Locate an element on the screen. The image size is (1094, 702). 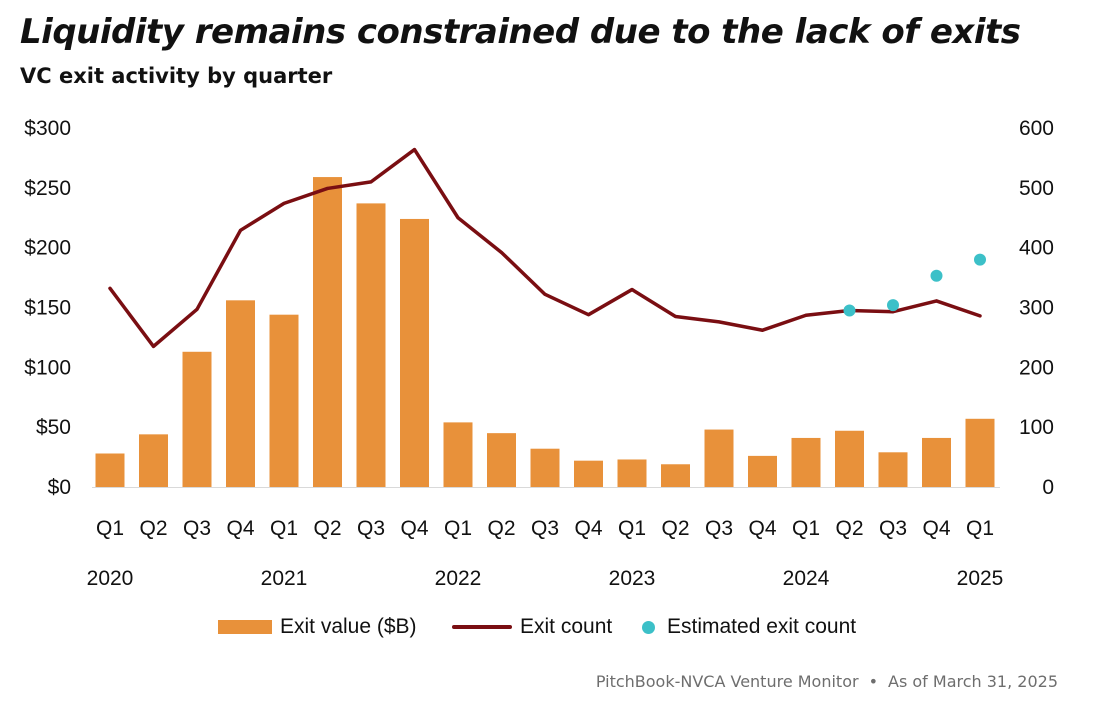
as-of-date: As of March 31, 2025 is located at coordinates (973, 681).